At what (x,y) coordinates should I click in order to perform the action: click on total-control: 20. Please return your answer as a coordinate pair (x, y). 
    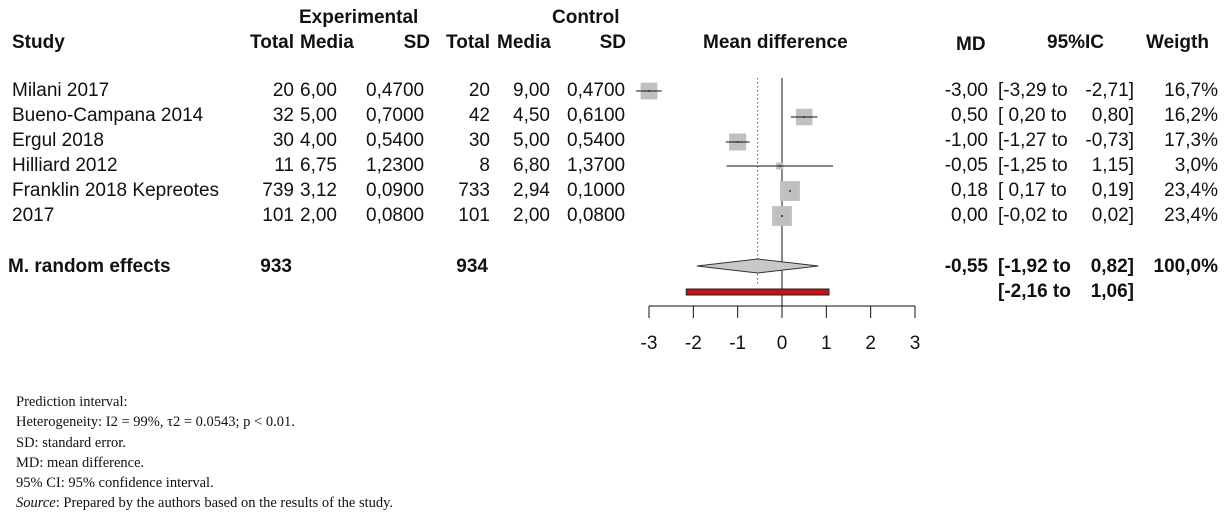
    Looking at the image, I should click on (479, 90).